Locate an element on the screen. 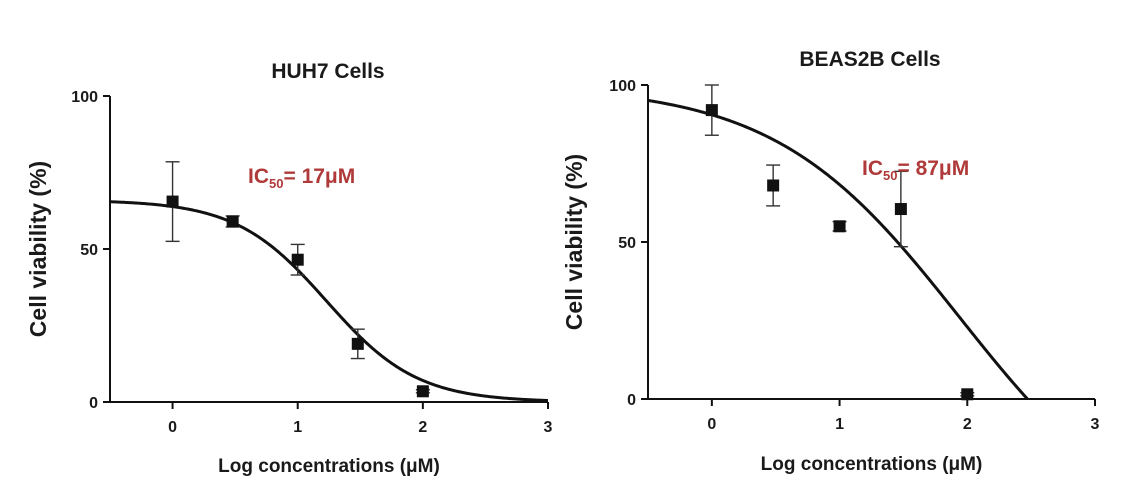 The image size is (1125, 500). ic50-annotation: IC50= 17μM is located at coordinates (301, 178).